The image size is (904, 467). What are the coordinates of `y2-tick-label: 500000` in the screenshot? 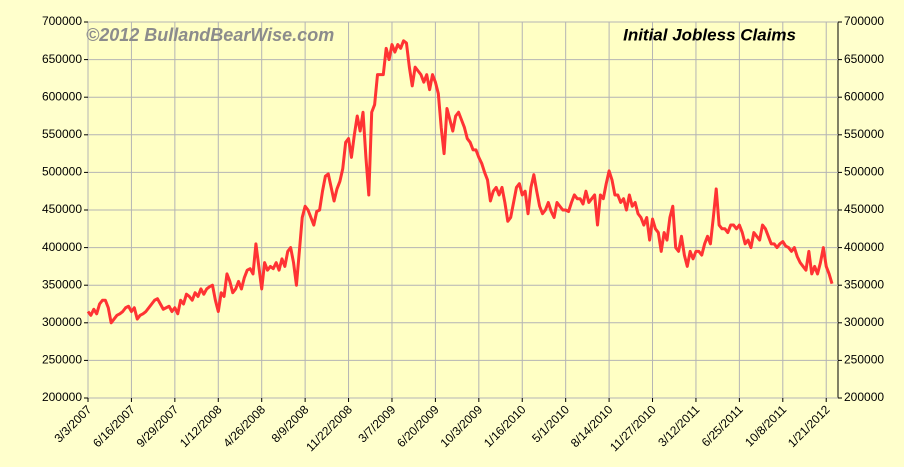 It's located at (864, 172).